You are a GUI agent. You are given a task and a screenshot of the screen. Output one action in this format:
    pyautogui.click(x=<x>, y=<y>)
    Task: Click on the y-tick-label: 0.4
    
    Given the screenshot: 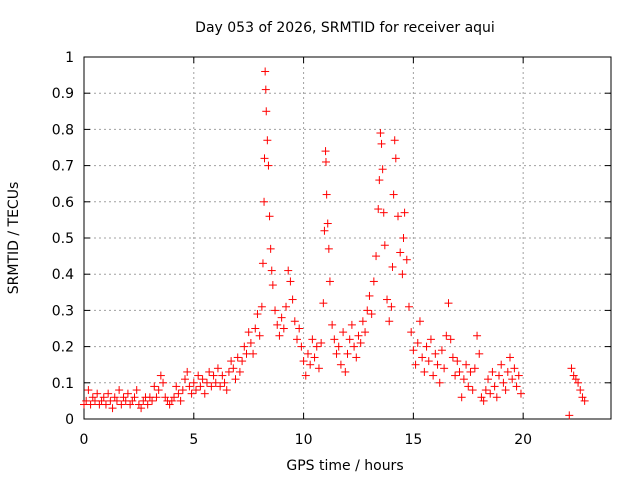 What is the action you would take?
    pyautogui.click(x=63, y=275)
    